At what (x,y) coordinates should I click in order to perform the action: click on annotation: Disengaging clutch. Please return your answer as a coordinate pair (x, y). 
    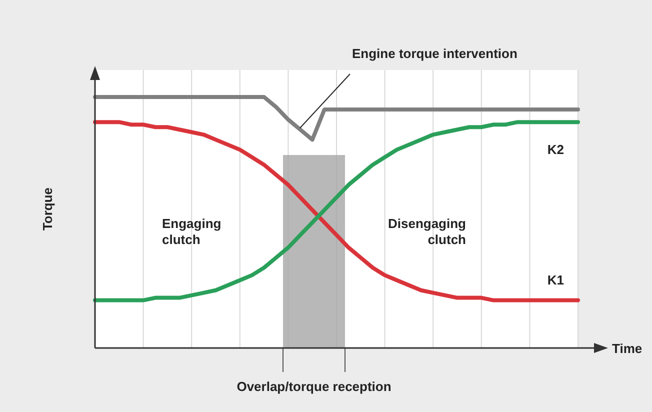
    Looking at the image, I should click on (427, 231).